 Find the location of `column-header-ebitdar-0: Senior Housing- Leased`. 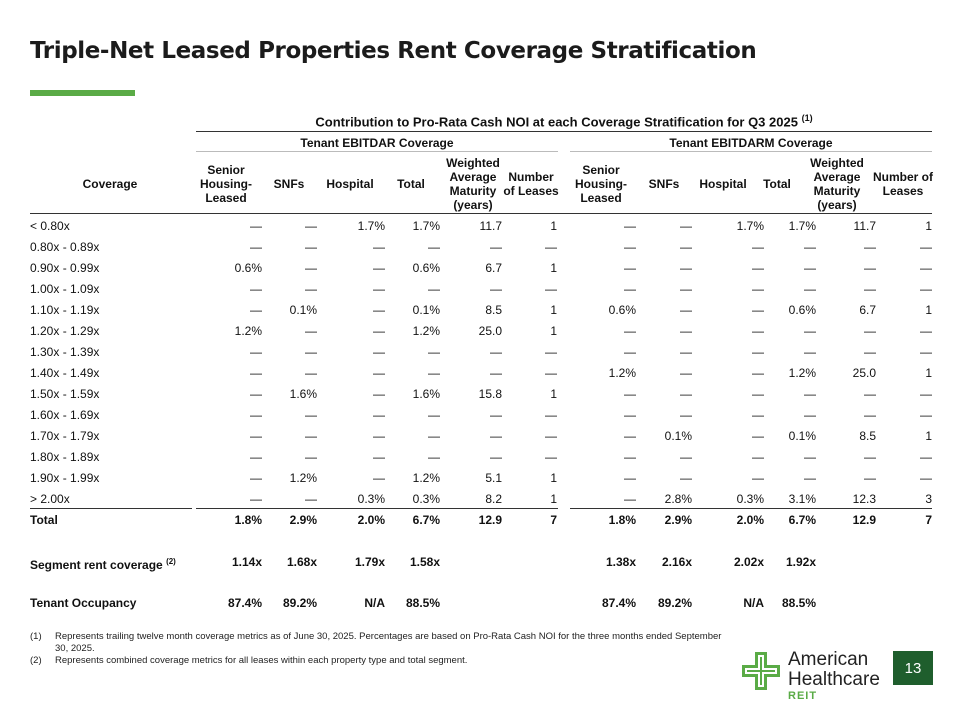

column-header-ebitdar-0: Senior Housing- Leased is located at coordinates (226, 184).